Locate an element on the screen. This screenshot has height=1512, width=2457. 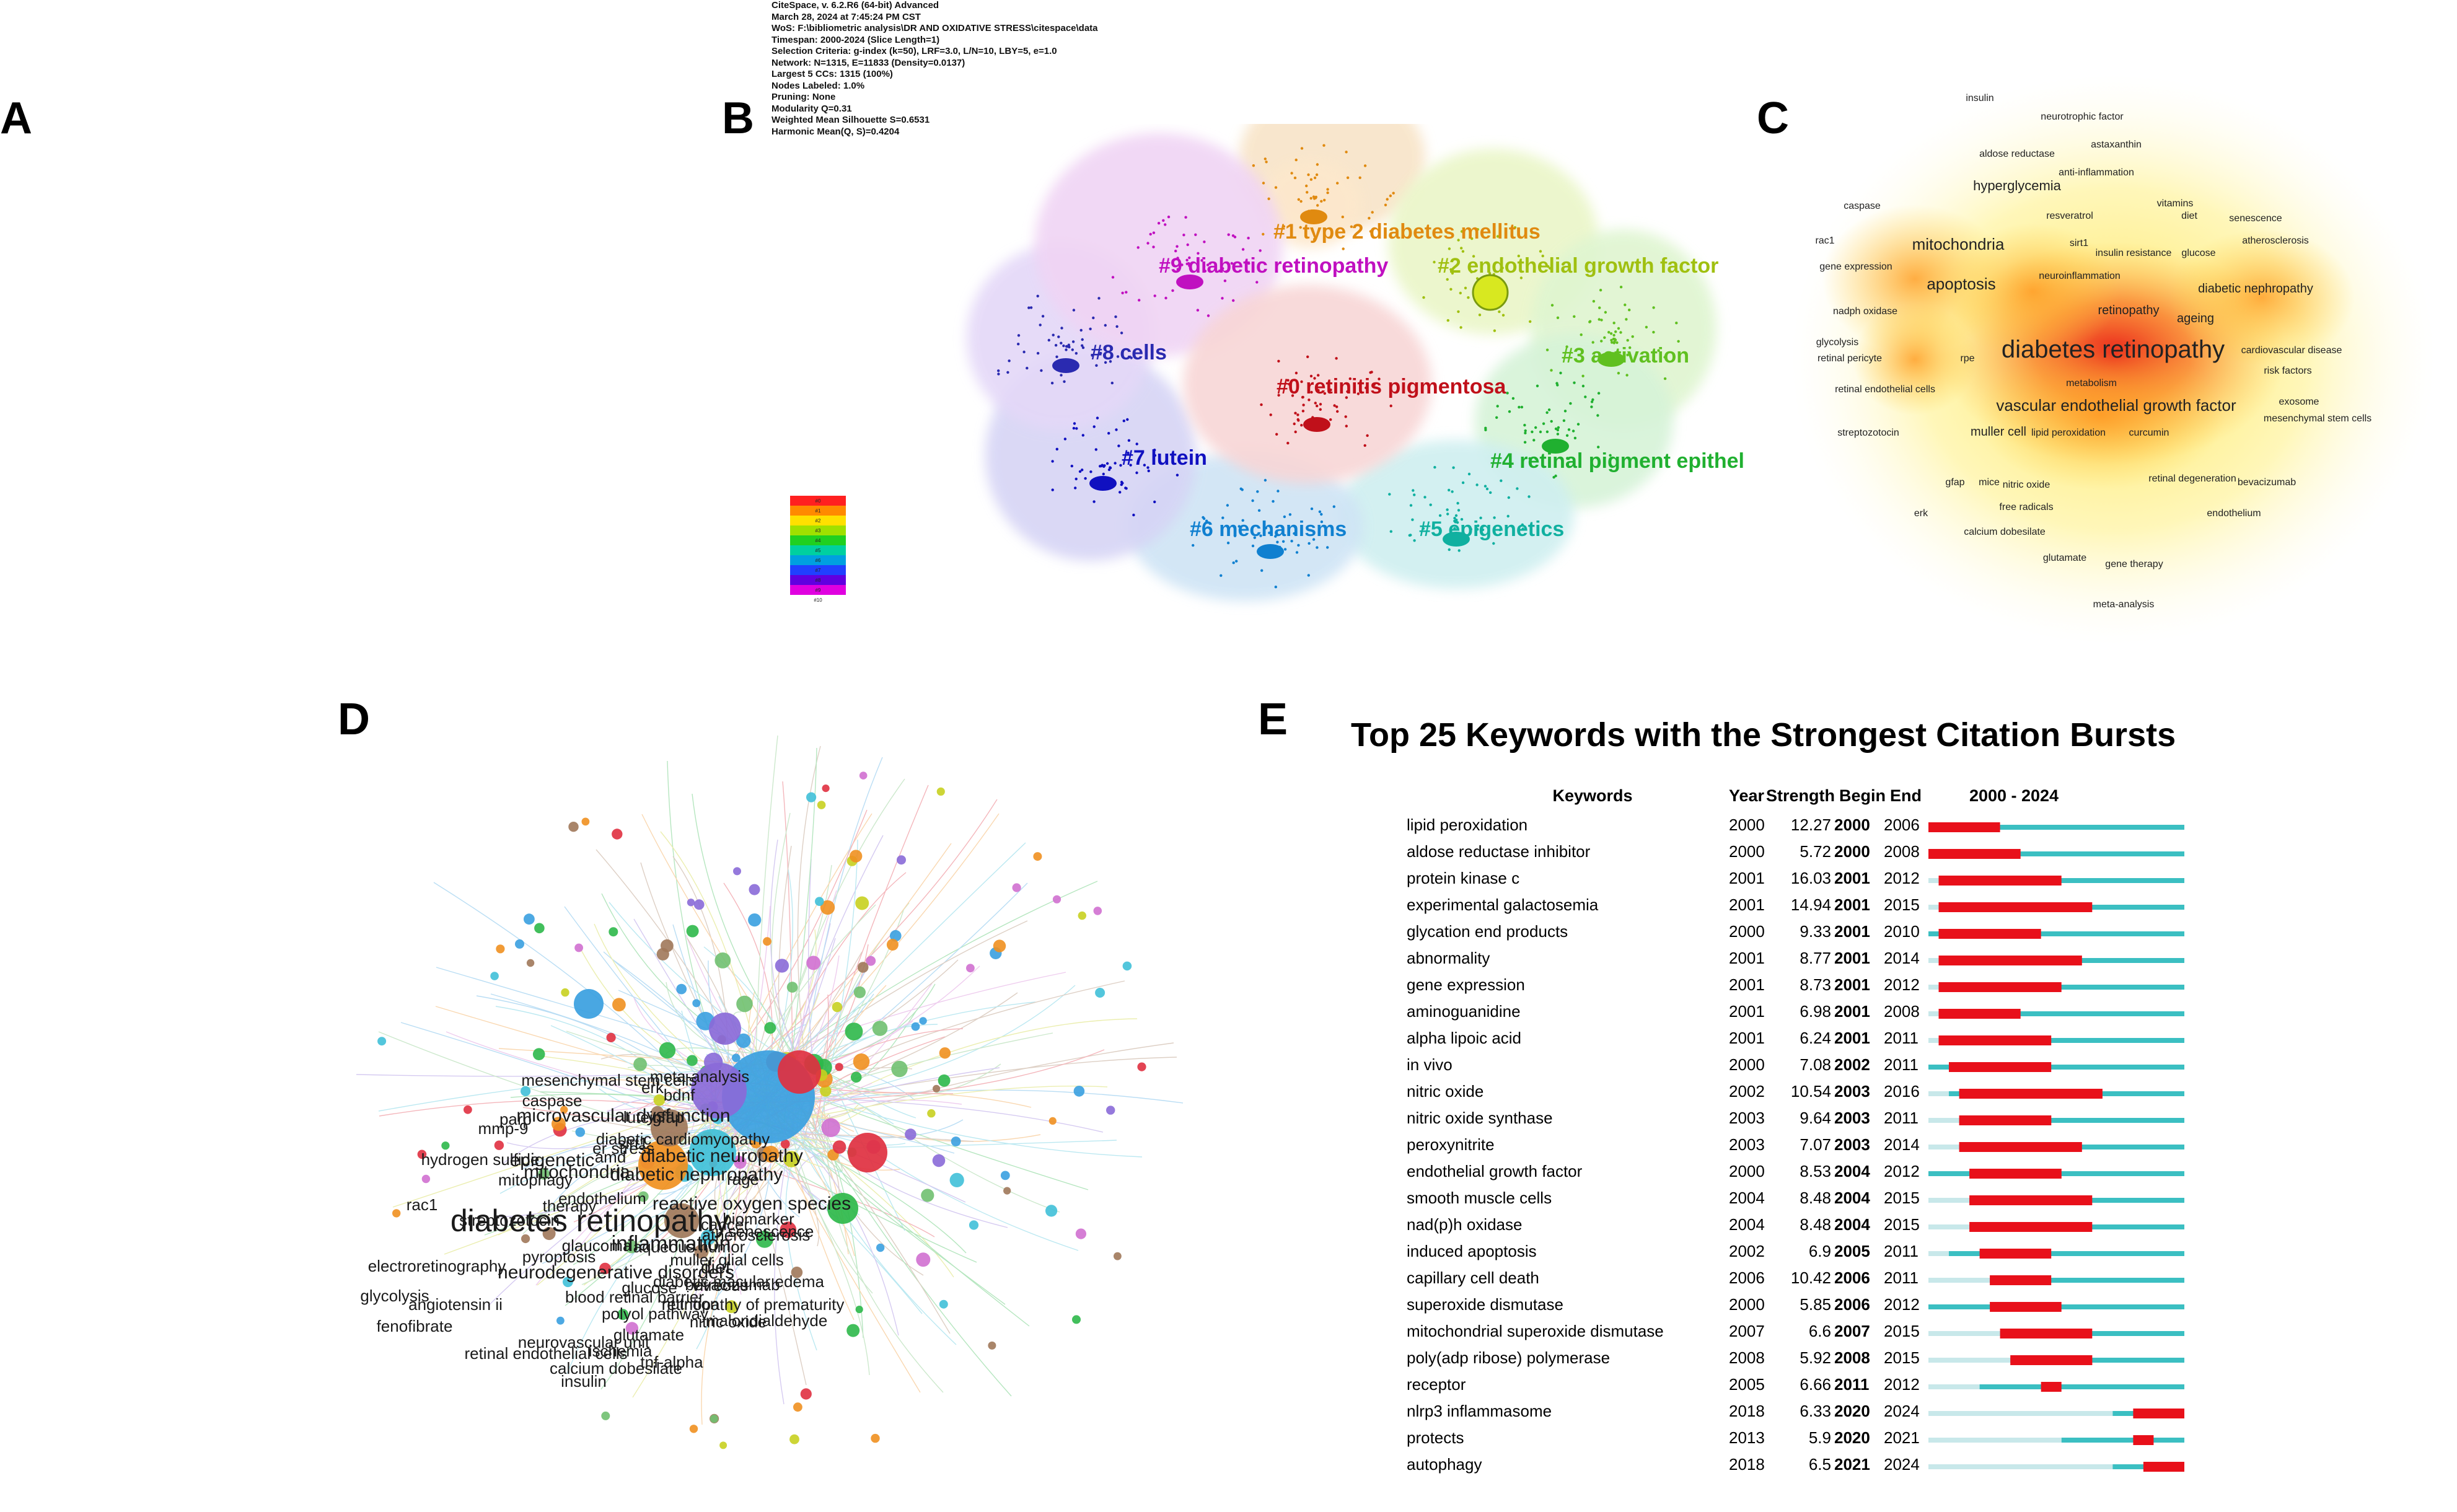
burst-row: induced apoptosis 2002 6.9 2005 2011 is located at coordinates (1795, 1251).